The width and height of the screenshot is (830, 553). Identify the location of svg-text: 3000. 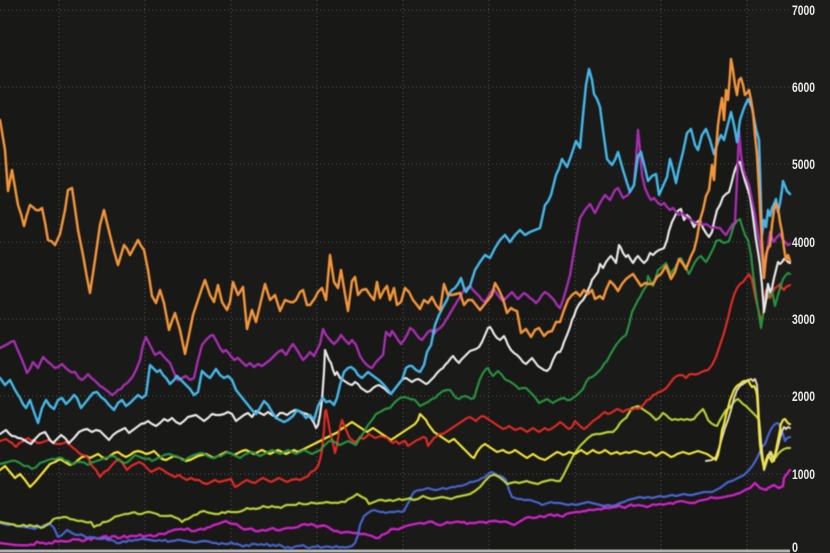
(803, 319).